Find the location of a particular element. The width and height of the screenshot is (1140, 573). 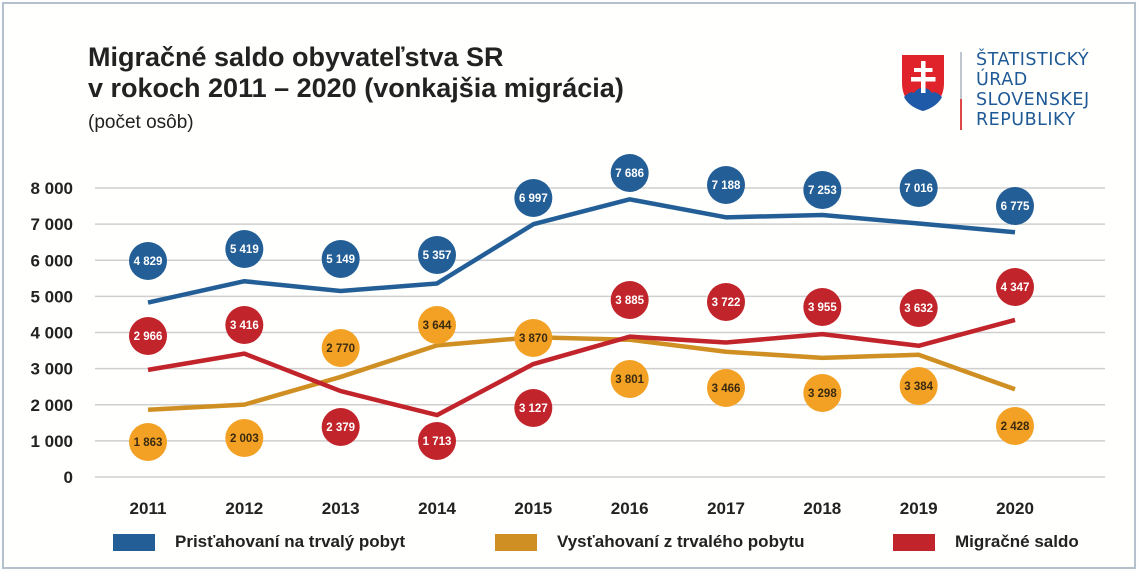

legend-item-net-migration: Migračné saldo is located at coordinates (986, 542).